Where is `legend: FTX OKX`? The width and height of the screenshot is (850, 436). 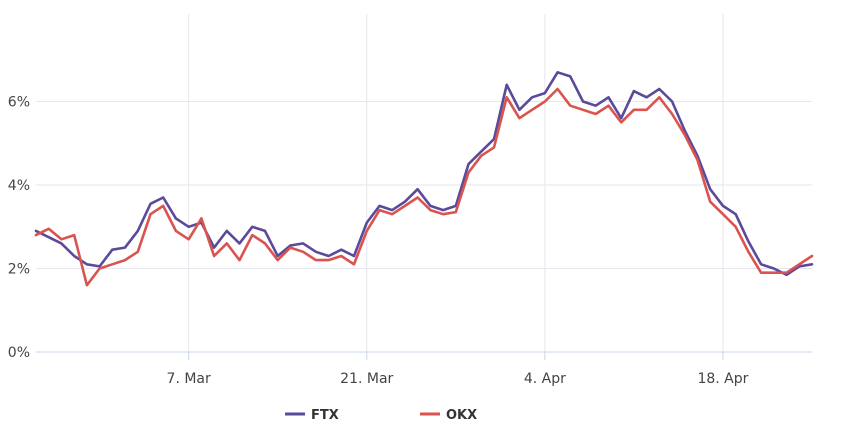 legend: FTX OKX is located at coordinates (381, 415).